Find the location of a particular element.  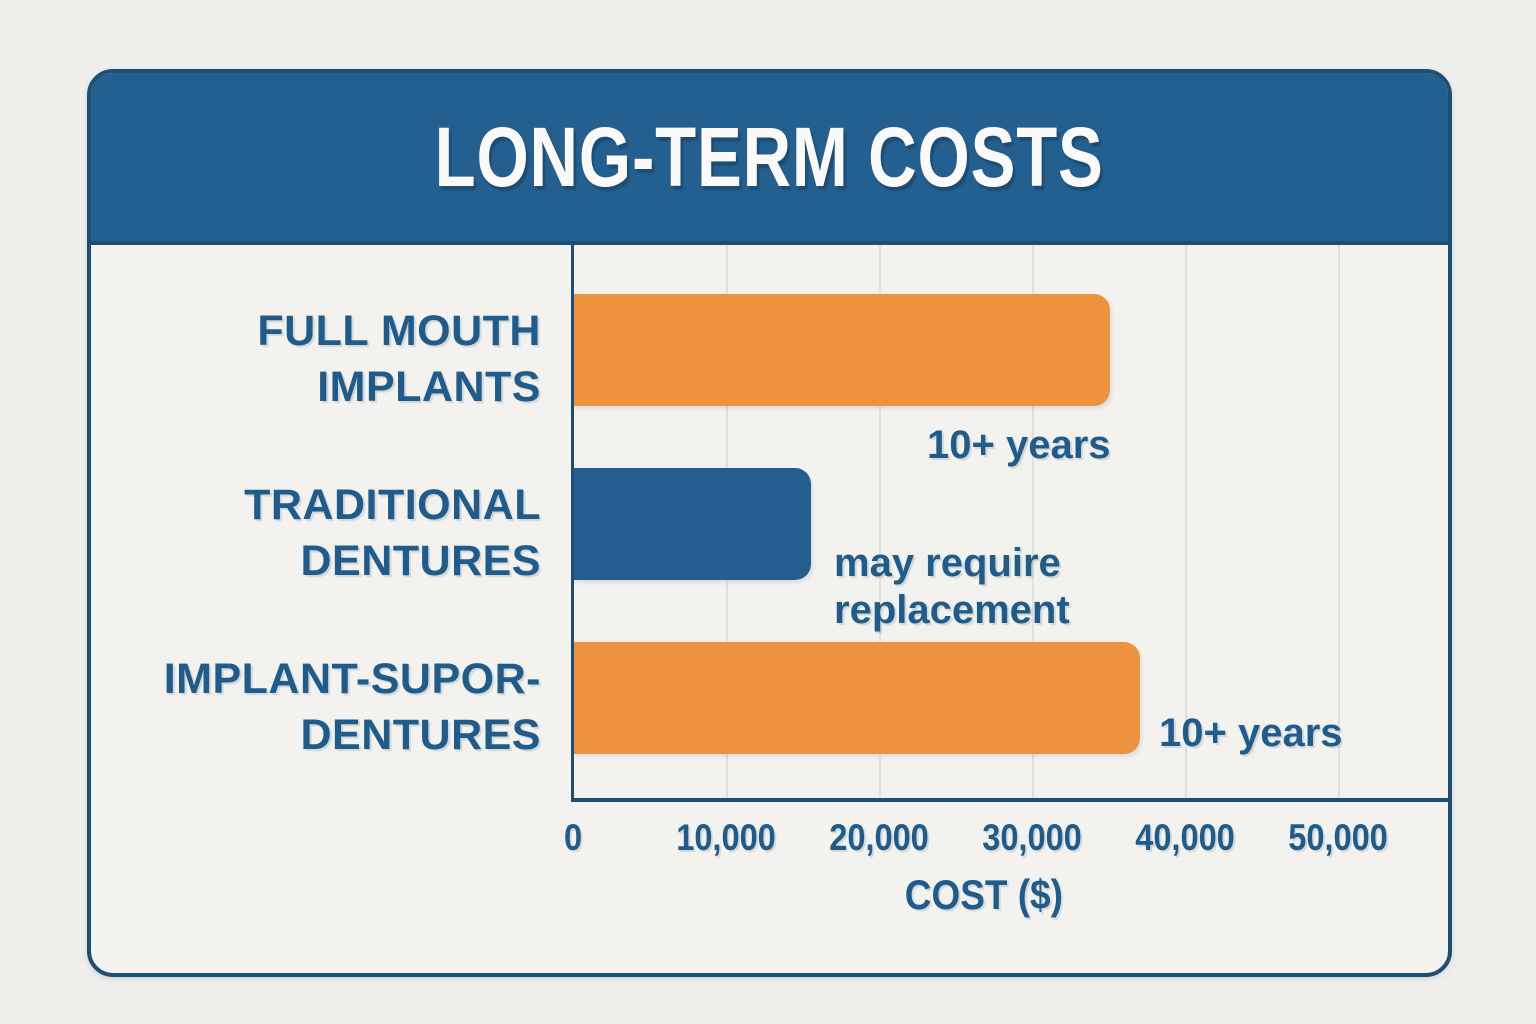

annotation-traditional-dentures: may require replacement is located at coordinates (952, 587).